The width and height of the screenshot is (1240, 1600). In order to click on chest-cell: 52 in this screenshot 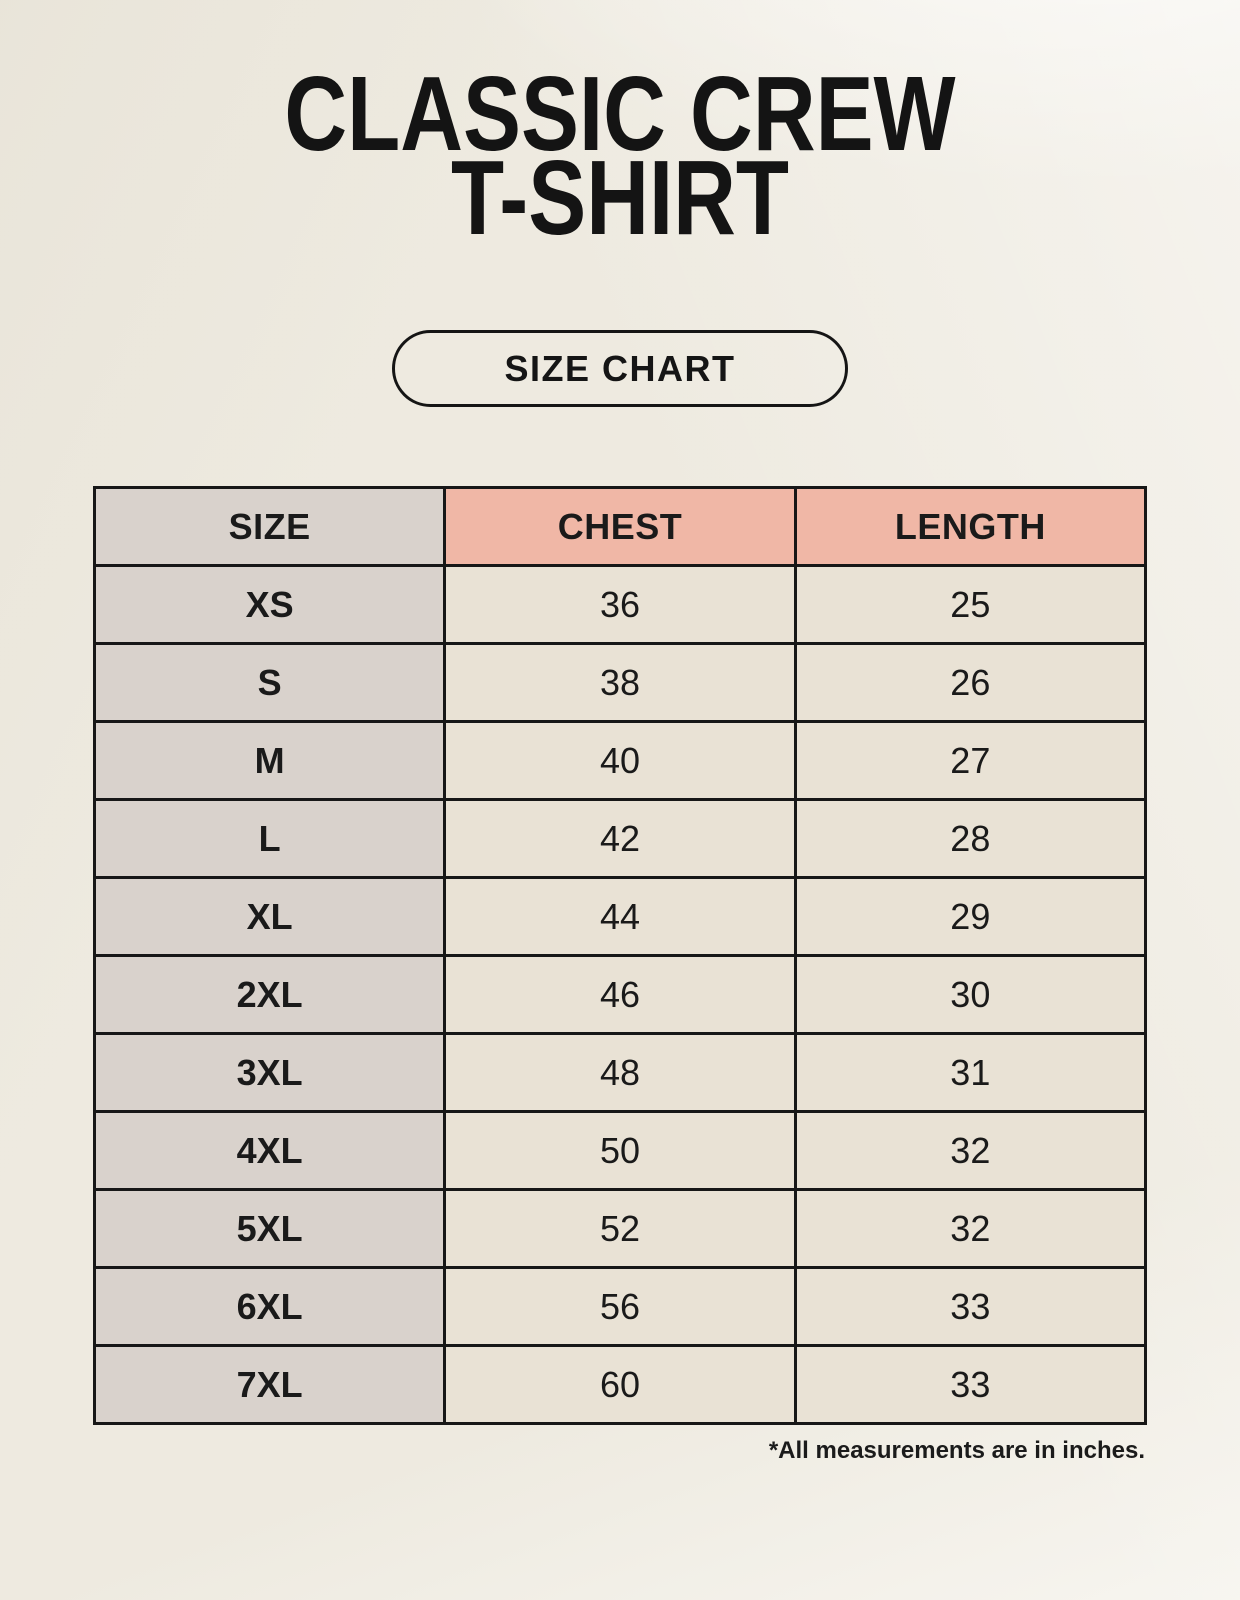, I will do `click(620, 1228)`.